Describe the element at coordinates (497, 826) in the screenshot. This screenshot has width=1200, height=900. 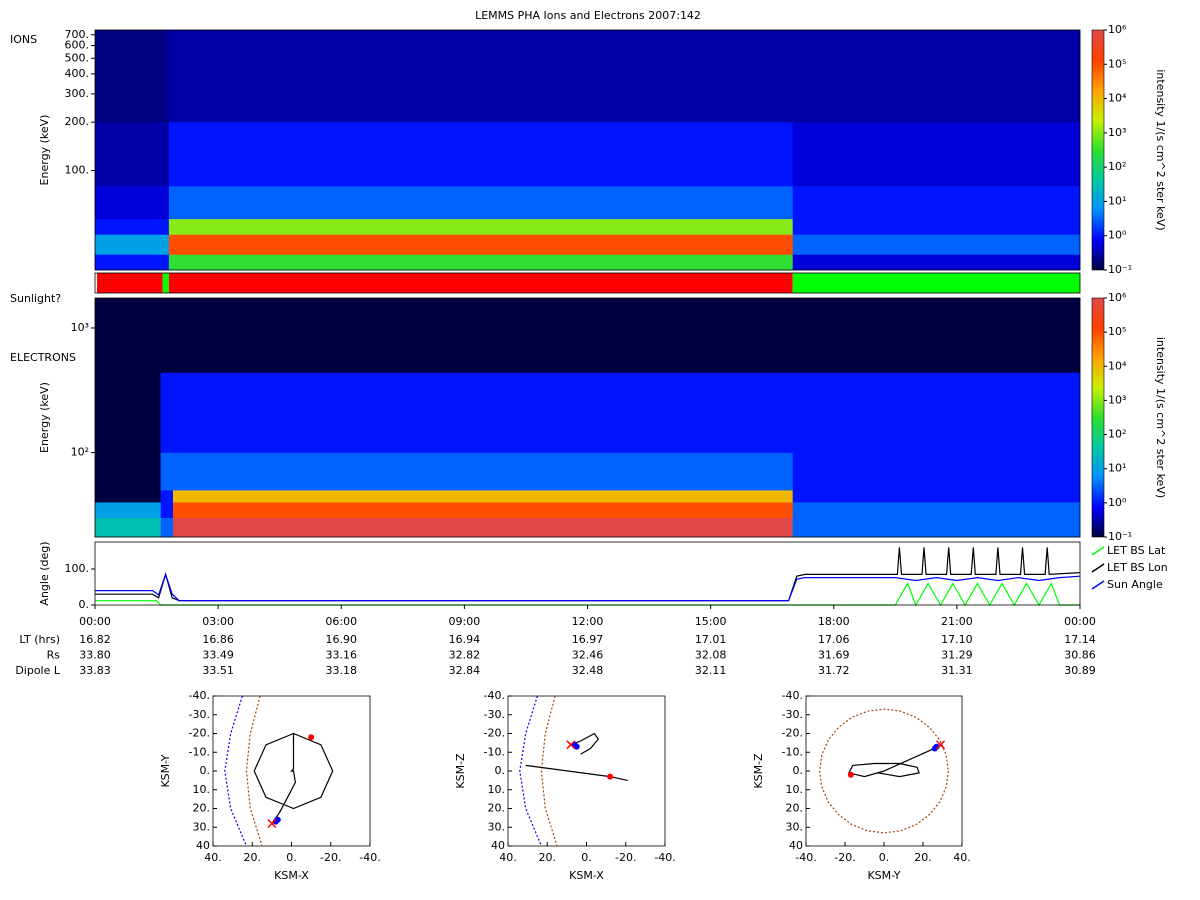
I see `y-tick-label: 30.` at that location.